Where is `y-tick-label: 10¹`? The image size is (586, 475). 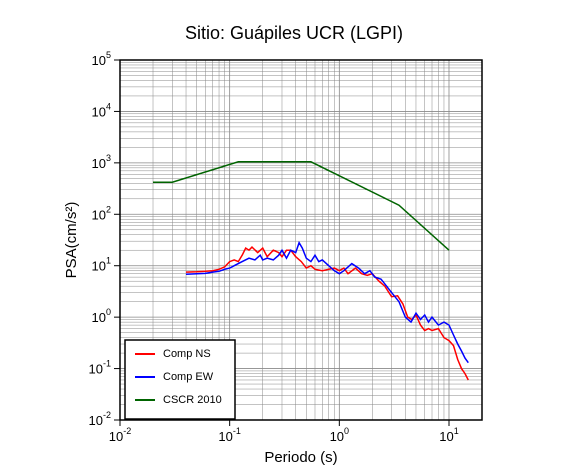 y-tick-label: 10¹ is located at coordinates (101, 265).